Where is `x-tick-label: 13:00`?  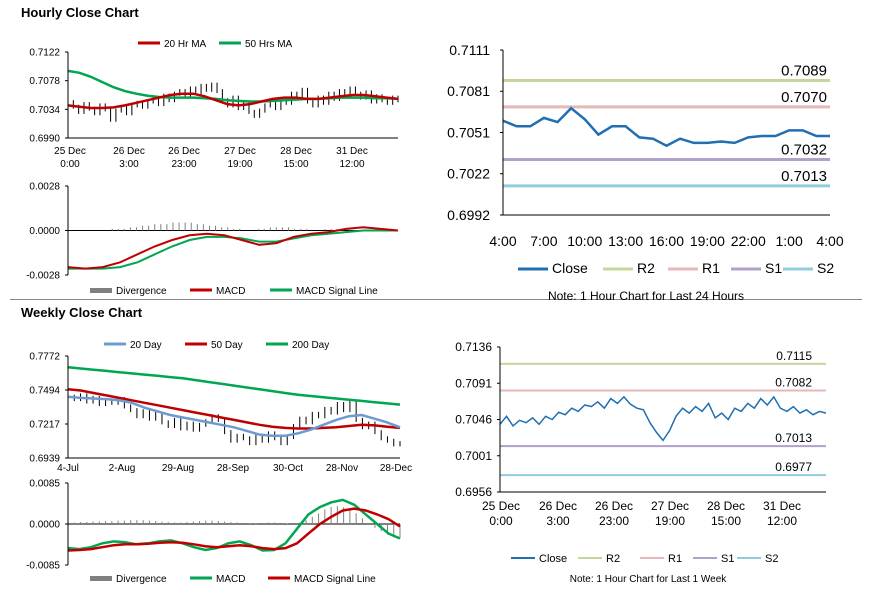
x-tick-label: 13:00 is located at coordinates (625, 241).